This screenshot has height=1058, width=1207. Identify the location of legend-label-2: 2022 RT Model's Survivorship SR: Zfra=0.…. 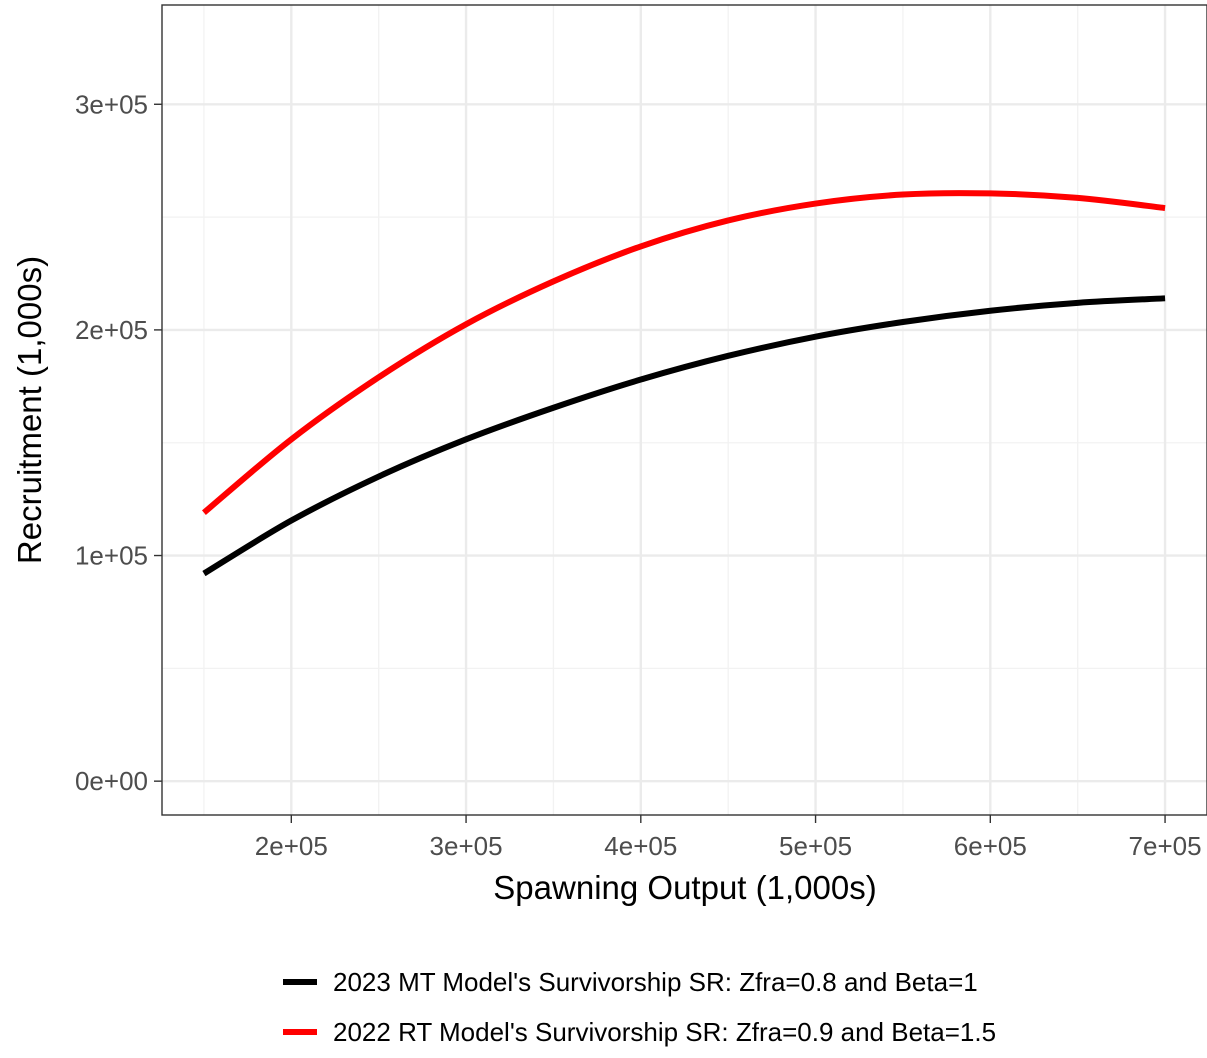
(664, 1032).